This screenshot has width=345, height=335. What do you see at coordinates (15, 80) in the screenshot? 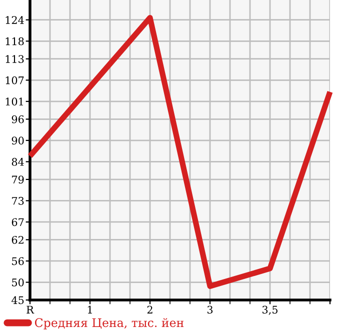
I see `y-tick-label: 107` at bounding box center [15, 80].